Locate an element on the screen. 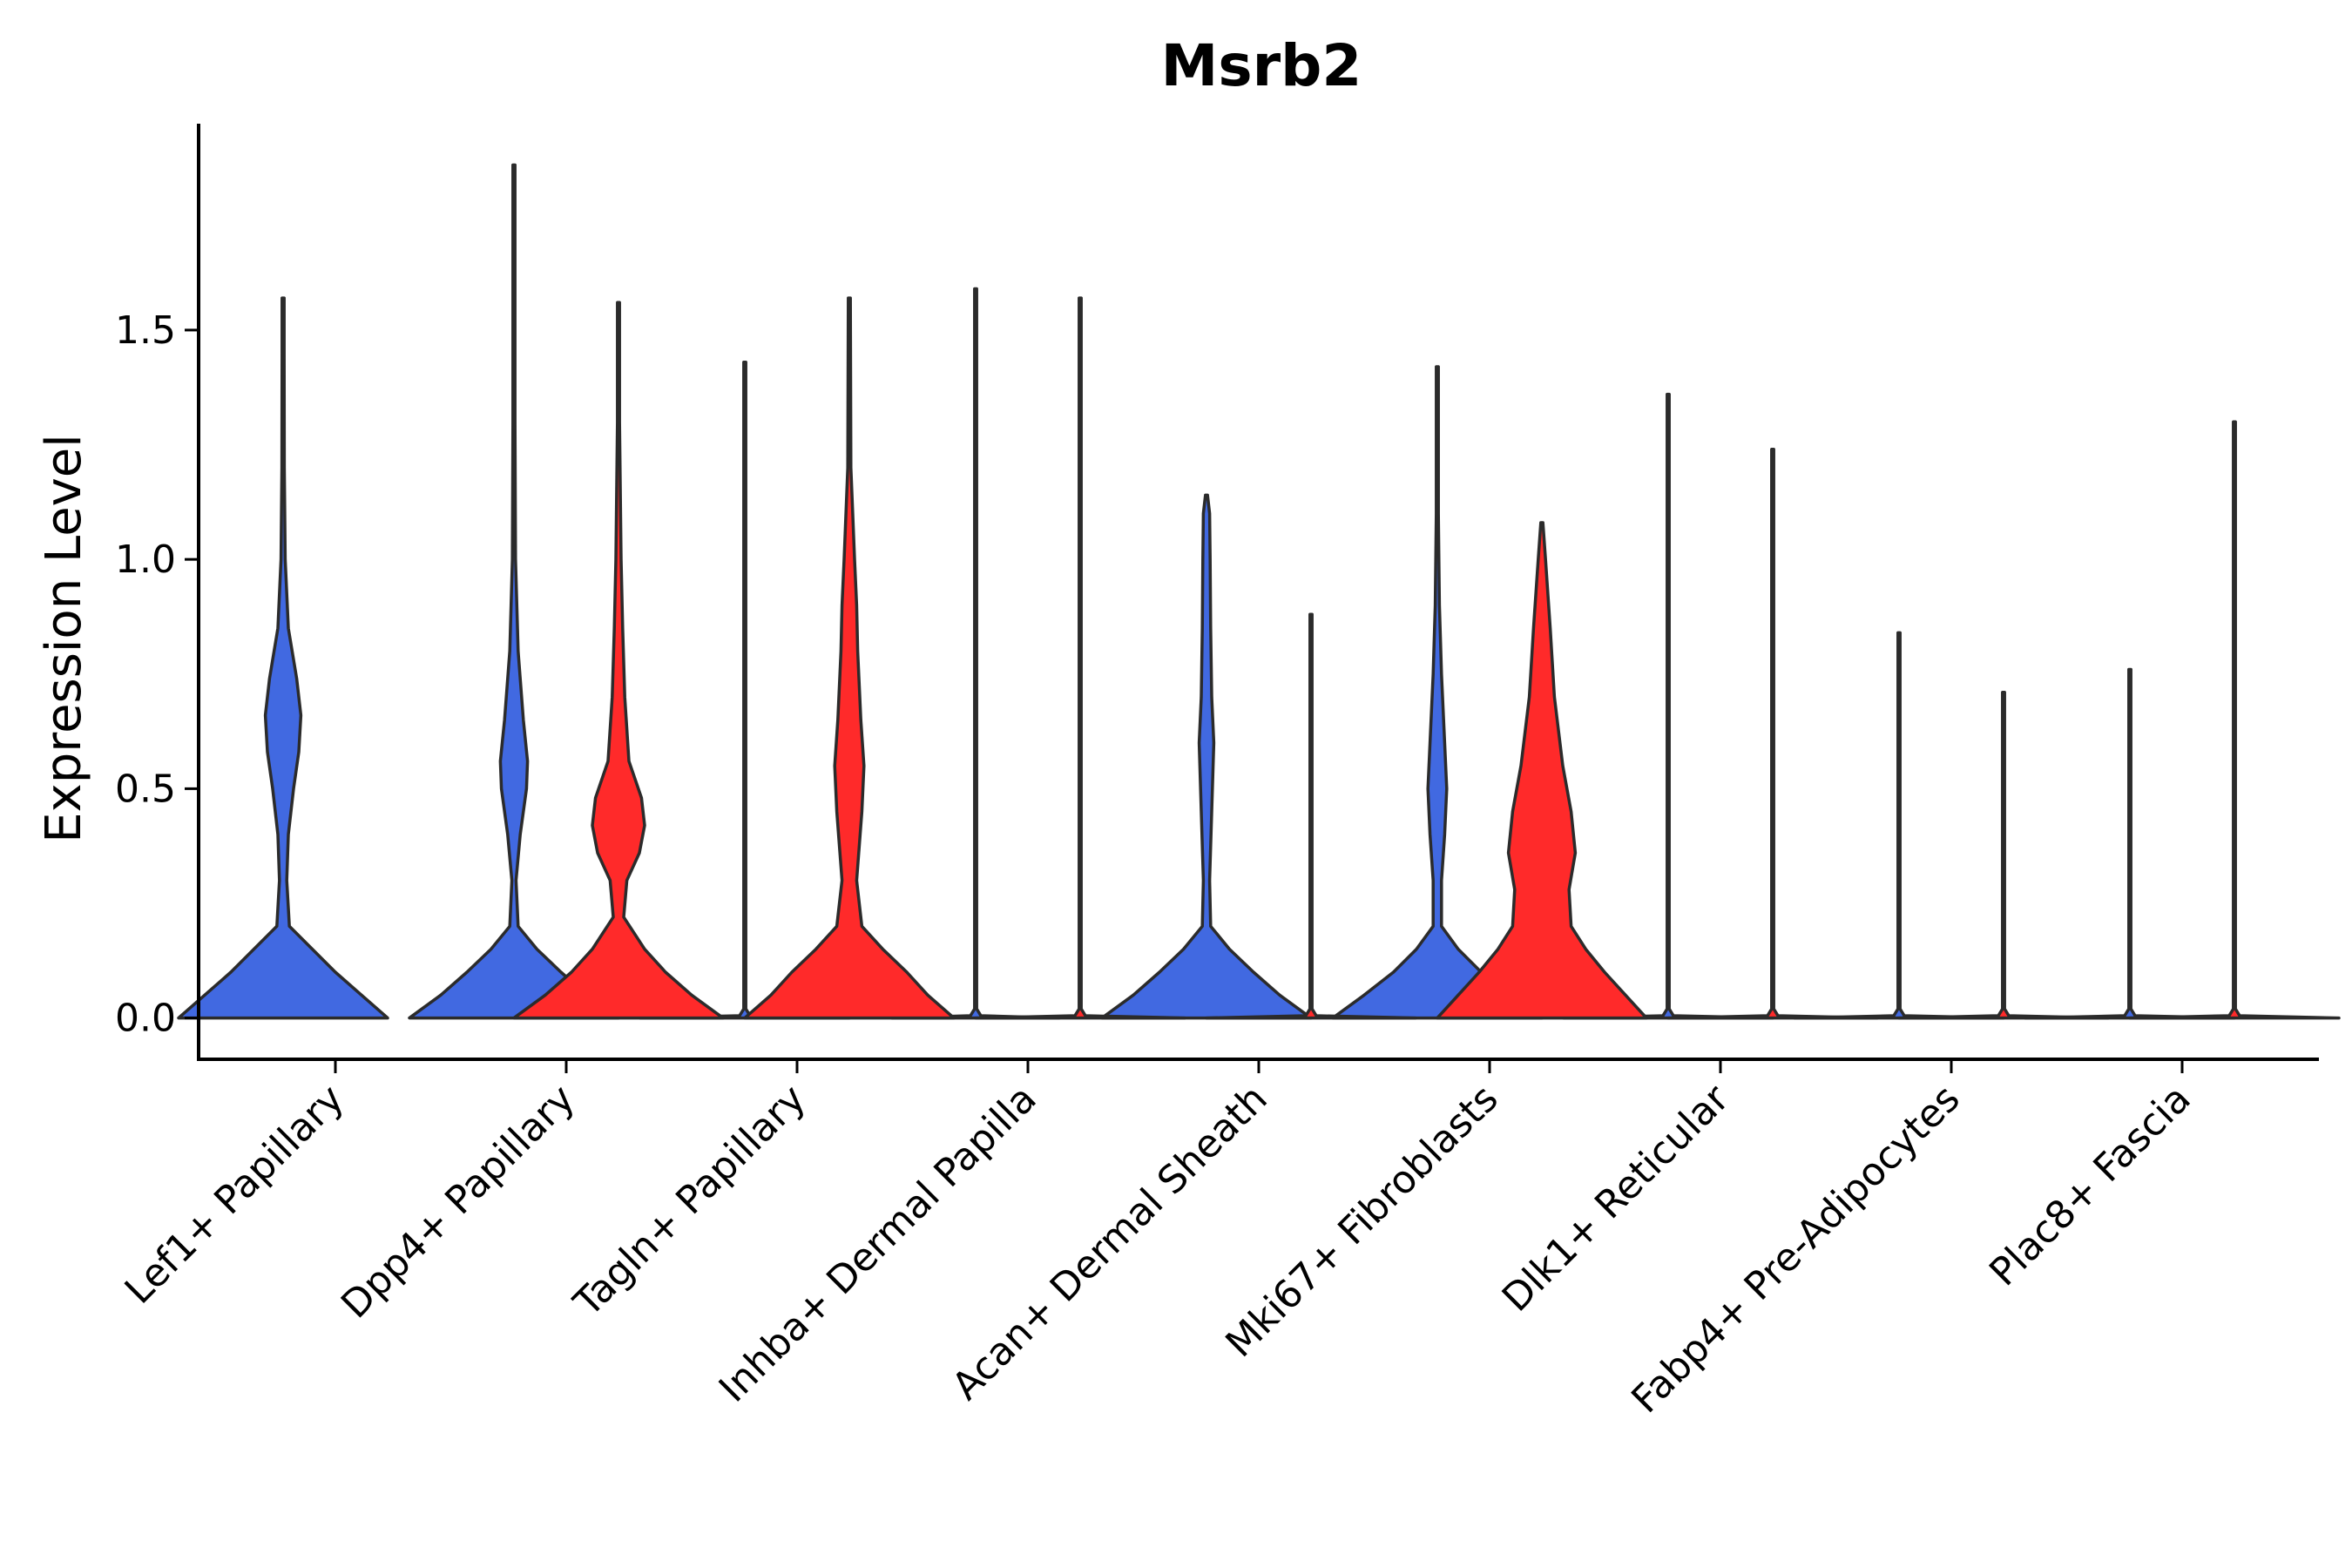  x-tick-label: Dpp4+ Papillary is located at coordinates (459, 1202).